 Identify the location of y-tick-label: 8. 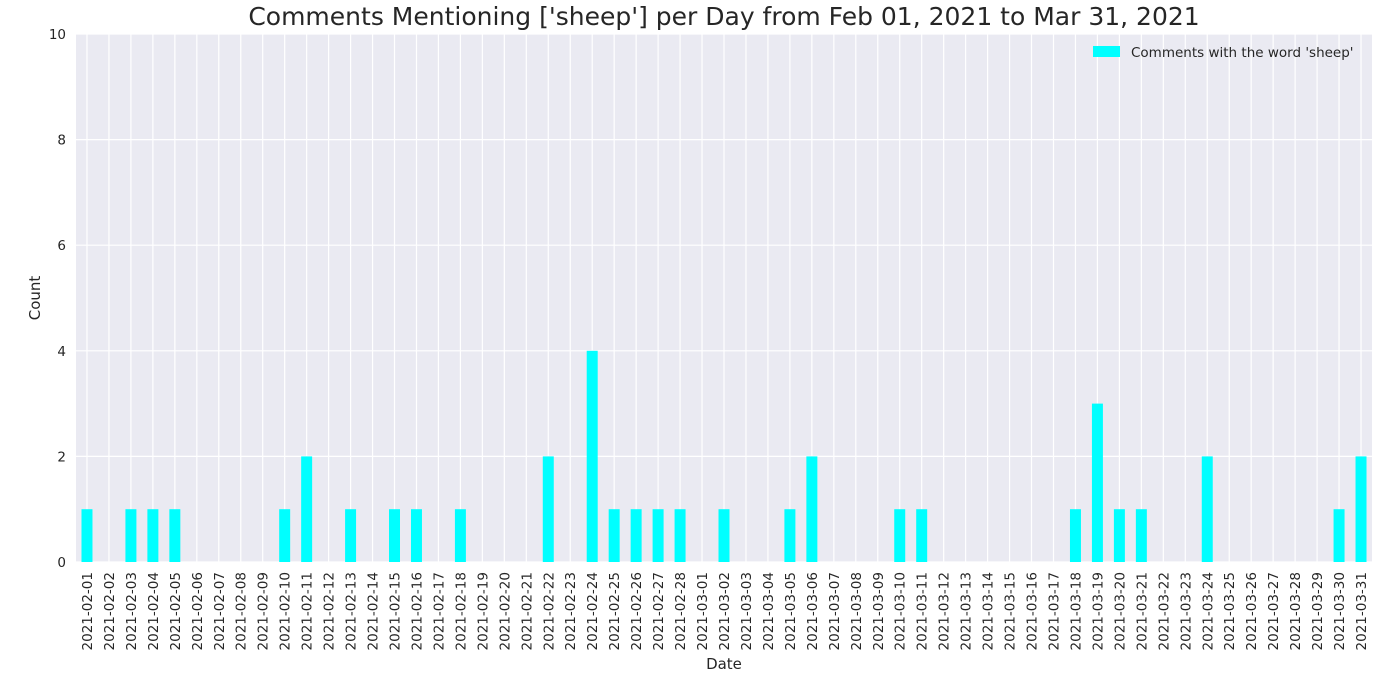
(61, 141).